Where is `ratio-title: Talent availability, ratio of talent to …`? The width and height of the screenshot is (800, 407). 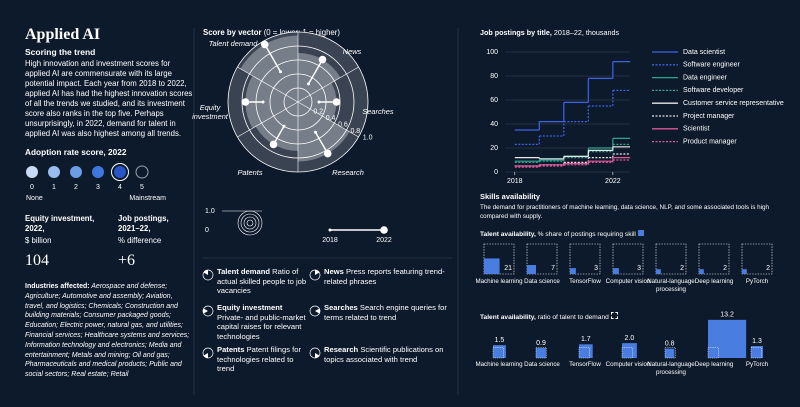 ratio-title: Talent availability, ratio of talent to … is located at coordinates (549, 316).